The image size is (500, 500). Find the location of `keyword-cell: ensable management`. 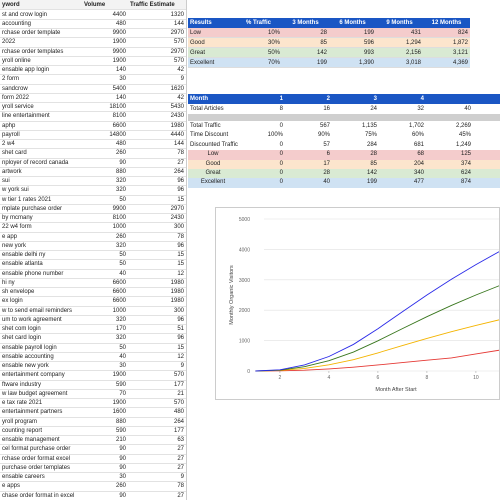

keyword-cell: ensable management is located at coordinates (31, 440).